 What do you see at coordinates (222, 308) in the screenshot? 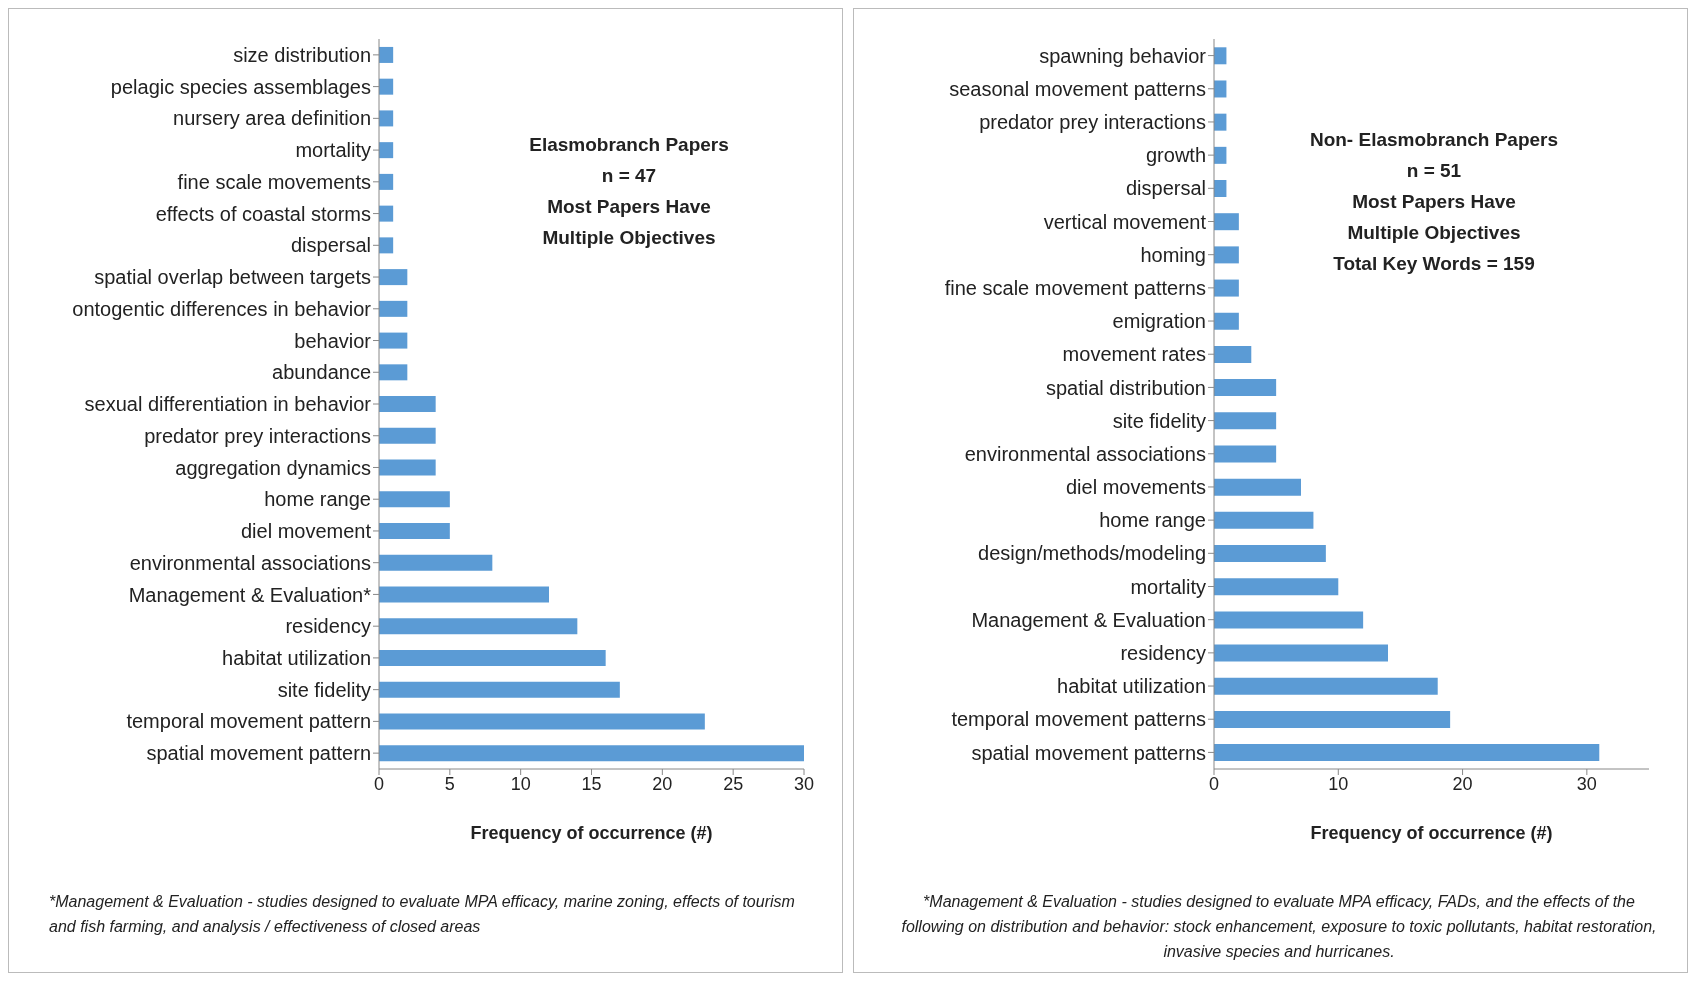
I see `y-tick-label: ontogentic differences in behavior` at bounding box center [222, 308].